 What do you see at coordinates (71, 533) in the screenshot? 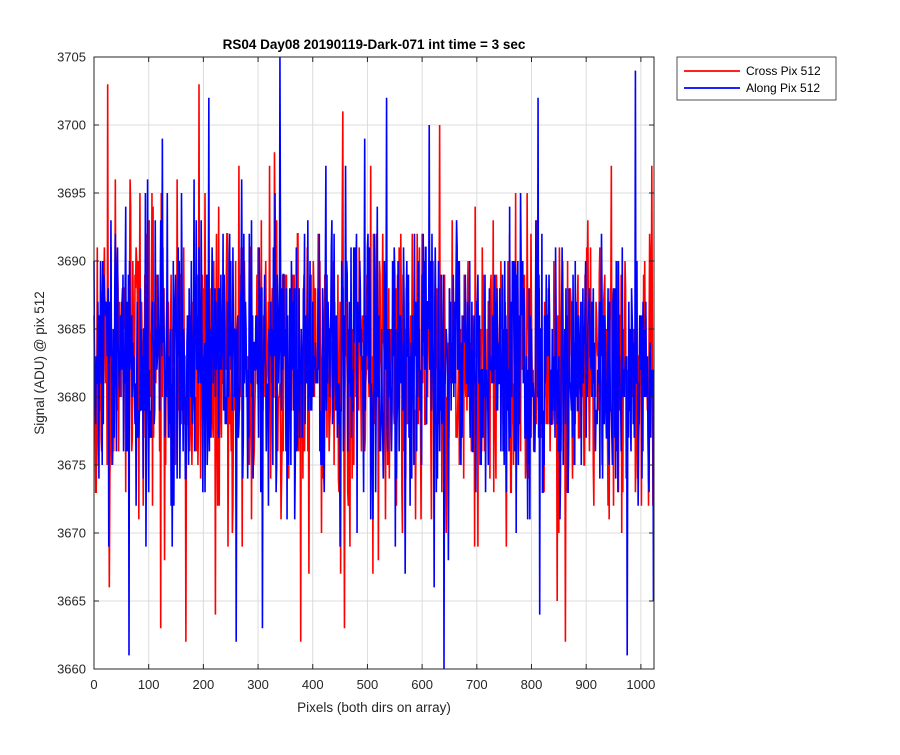
I see `y-tick-label: 3670` at bounding box center [71, 533].